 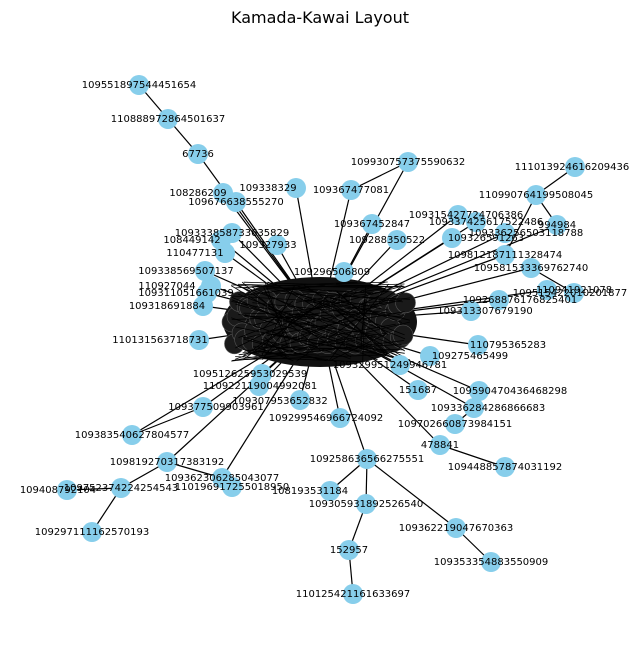 I want to click on node-label: 109930757375590632, so click(x=408, y=162).